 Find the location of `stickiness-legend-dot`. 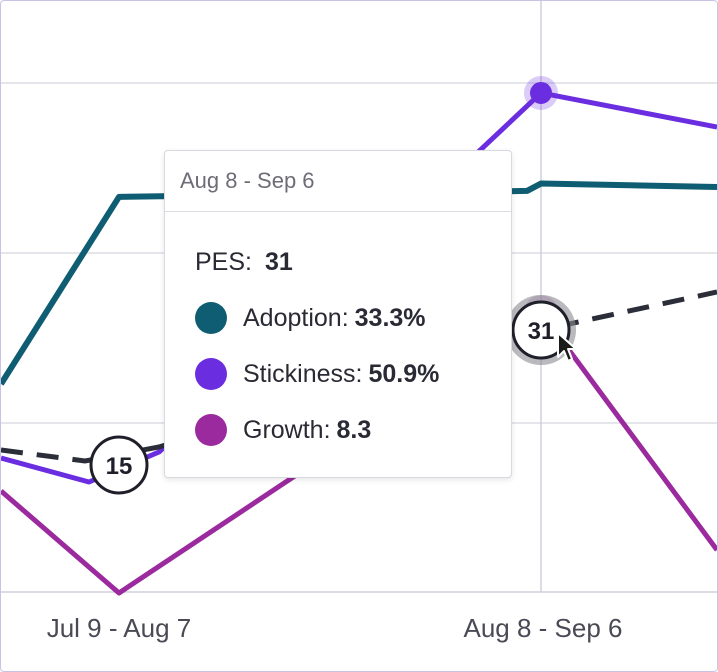

stickiness-legend-dot is located at coordinates (211, 374).